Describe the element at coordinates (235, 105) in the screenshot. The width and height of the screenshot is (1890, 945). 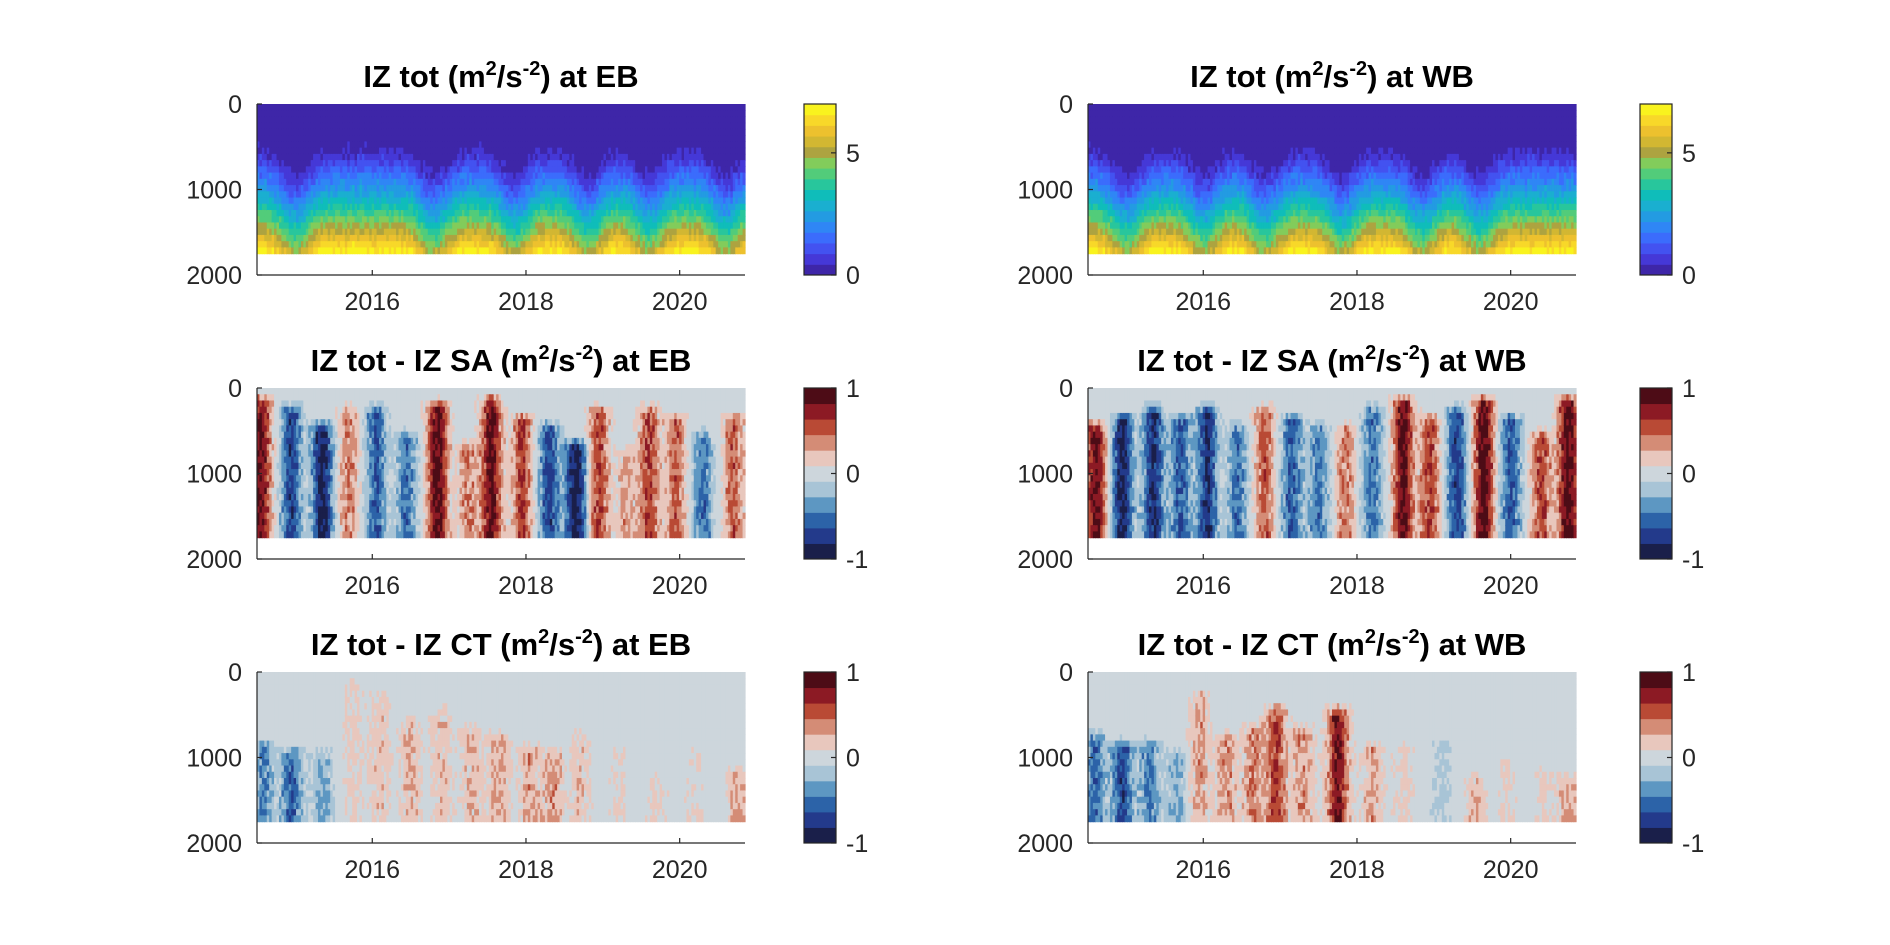
I see `y-tick-label: 0` at that location.